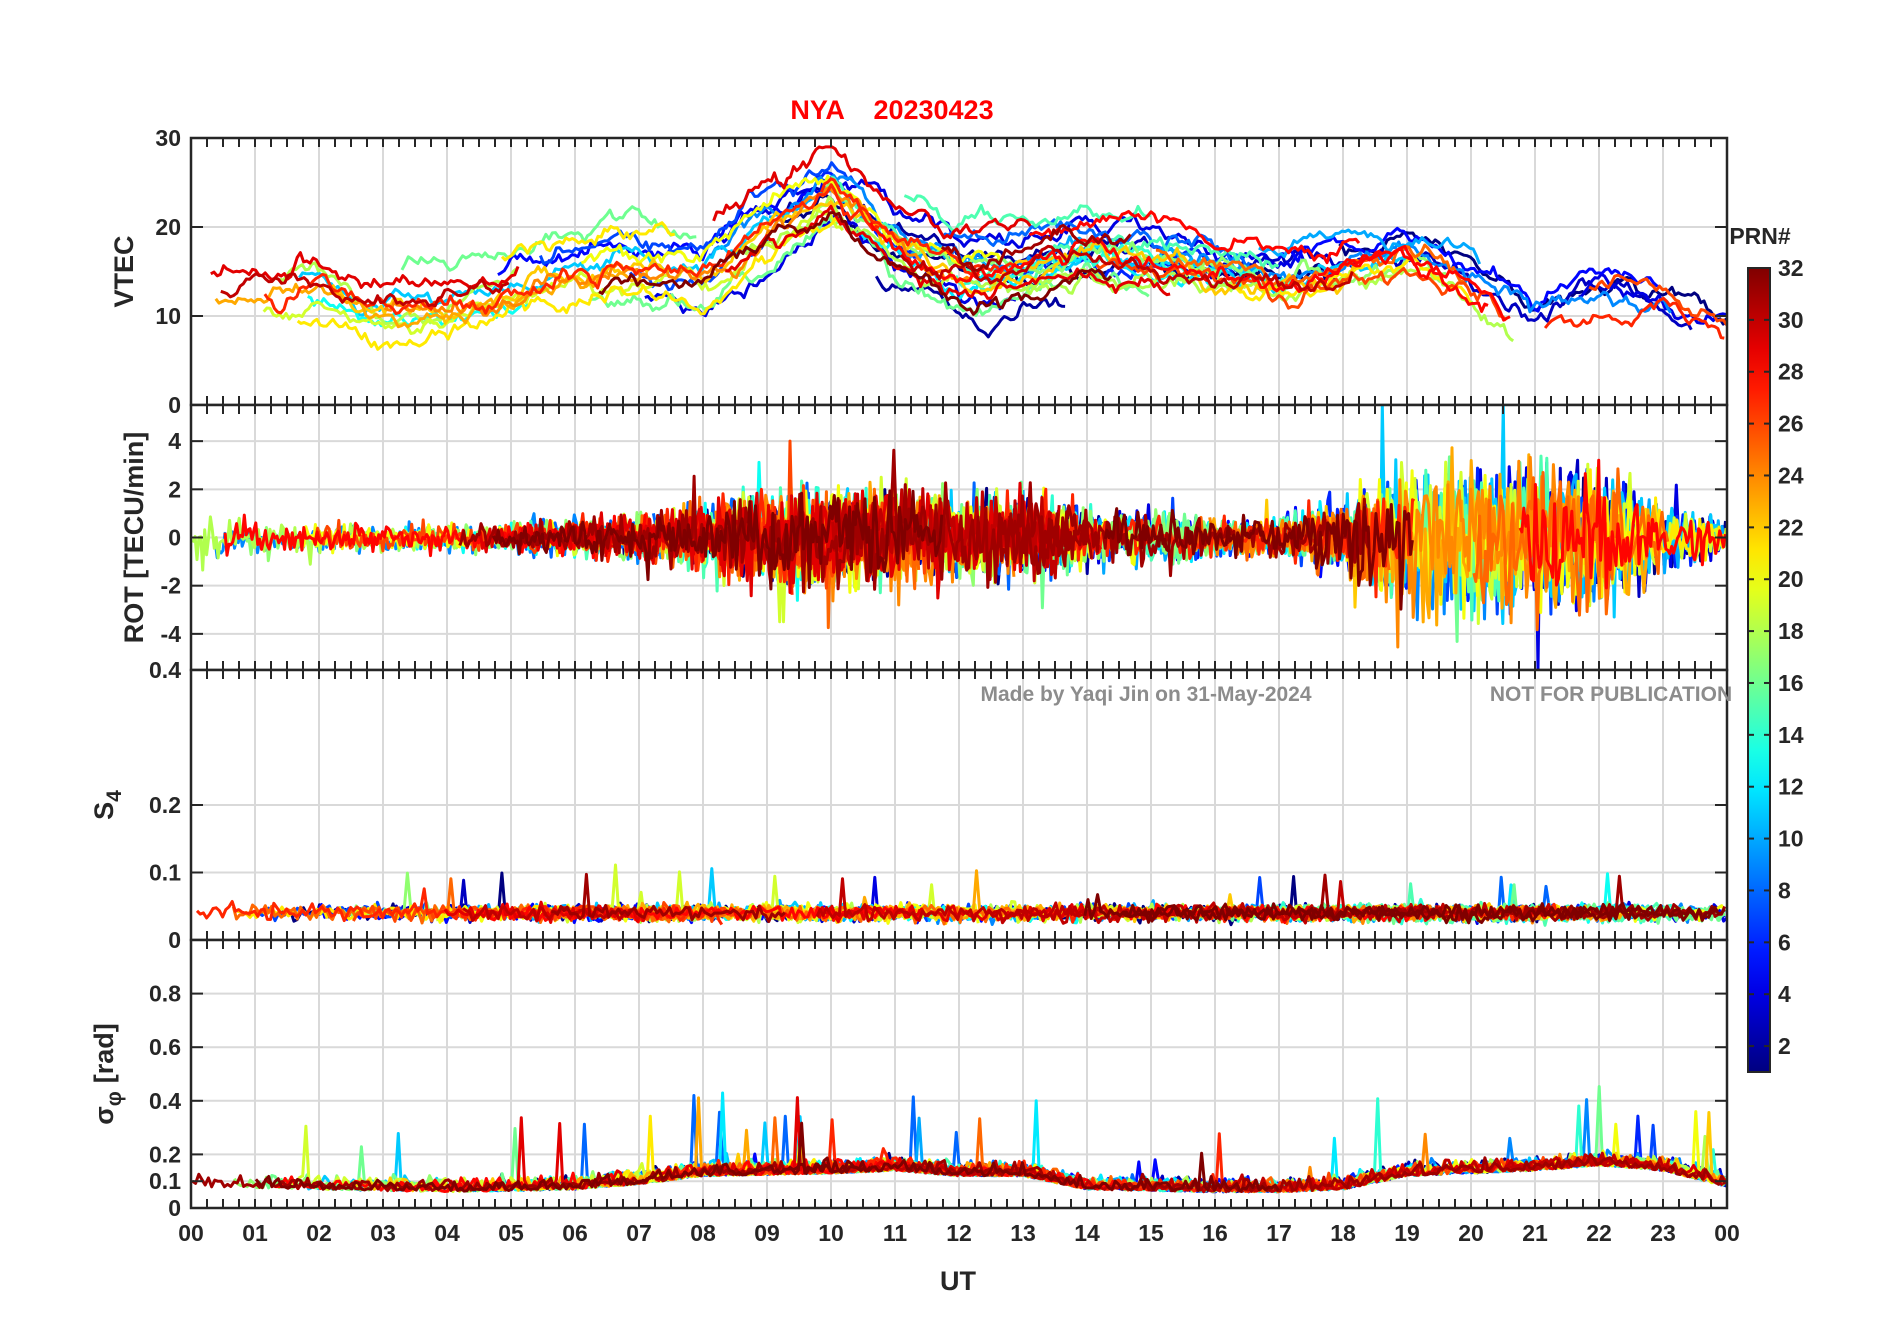 This screenshot has width=1902, height=1330. Describe the element at coordinates (114, 796) in the screenshot. I see `y-label-sub: 4` at that location.